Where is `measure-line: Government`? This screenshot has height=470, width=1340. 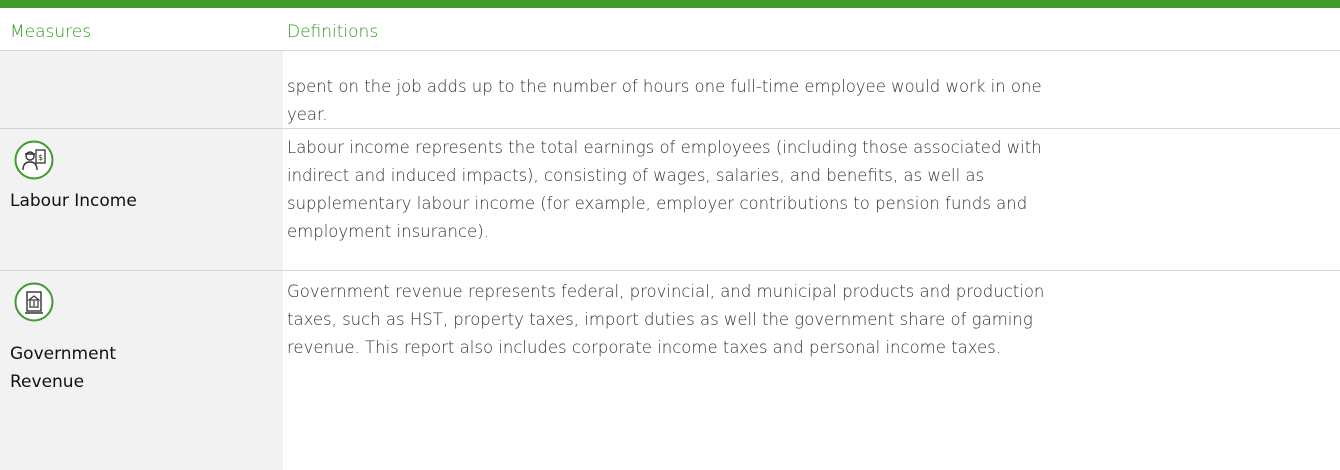 measure-line: Government is located at coordinates (63, 354).